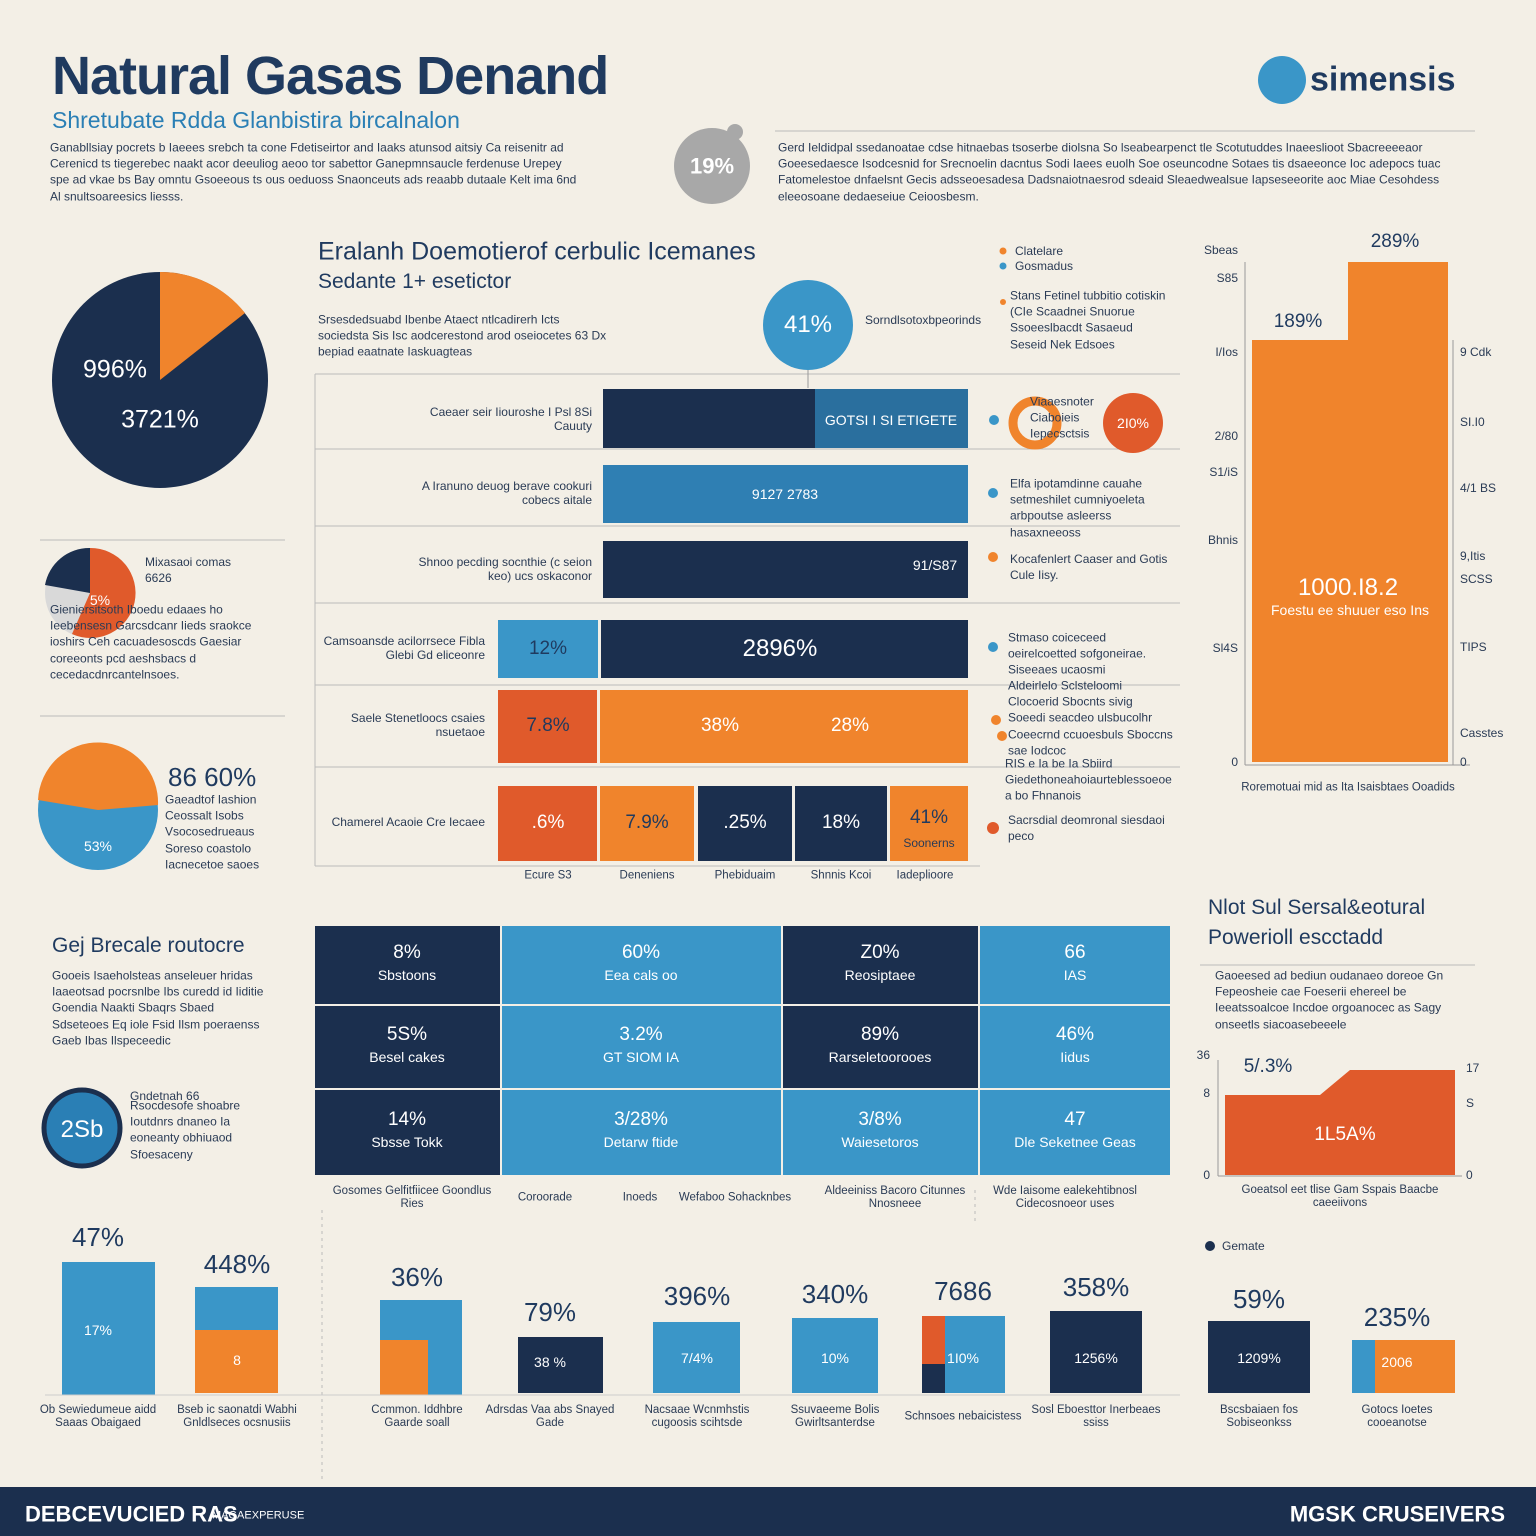 The width and height of the screenshot is (1536, 1536). I want to click on text-dk: 289%, so click(1395, 242).